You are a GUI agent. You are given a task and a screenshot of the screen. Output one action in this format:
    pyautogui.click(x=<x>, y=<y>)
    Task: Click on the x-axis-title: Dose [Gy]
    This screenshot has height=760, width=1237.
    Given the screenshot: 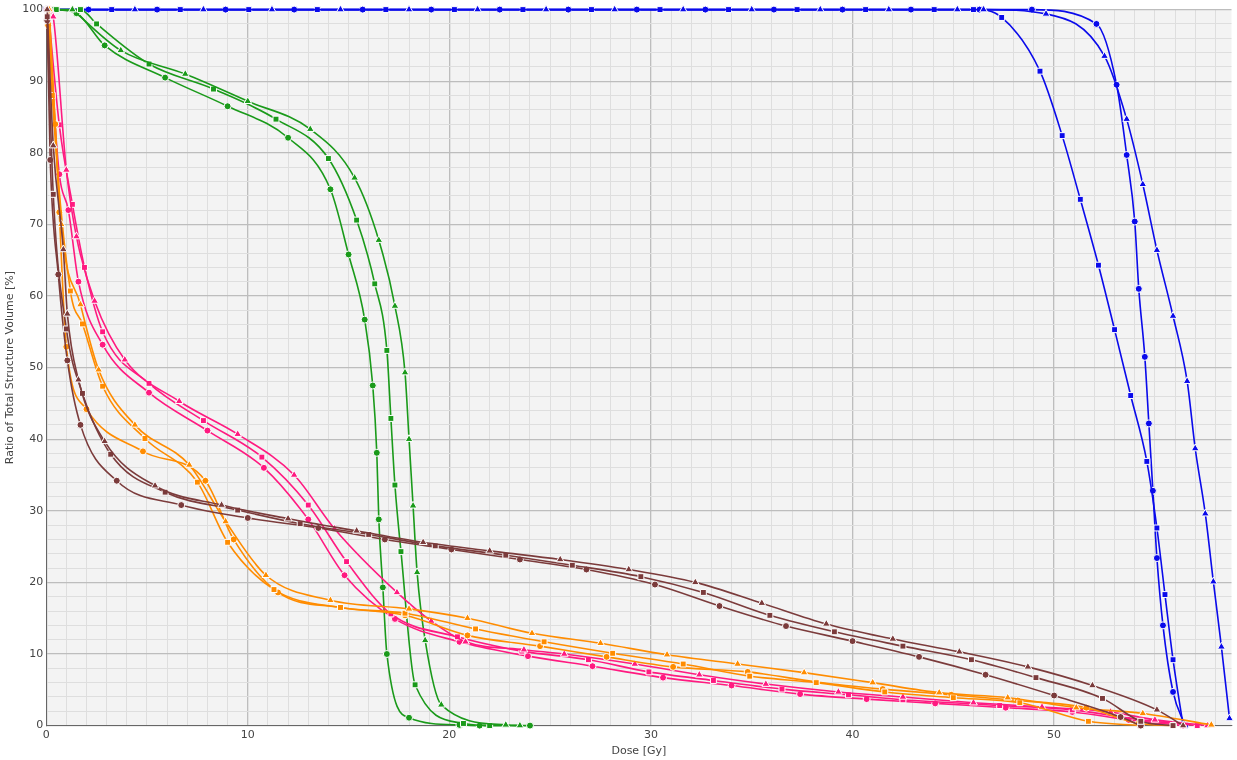 What is the action you would take?
    pyautogui.click(x=639, y=751)
    